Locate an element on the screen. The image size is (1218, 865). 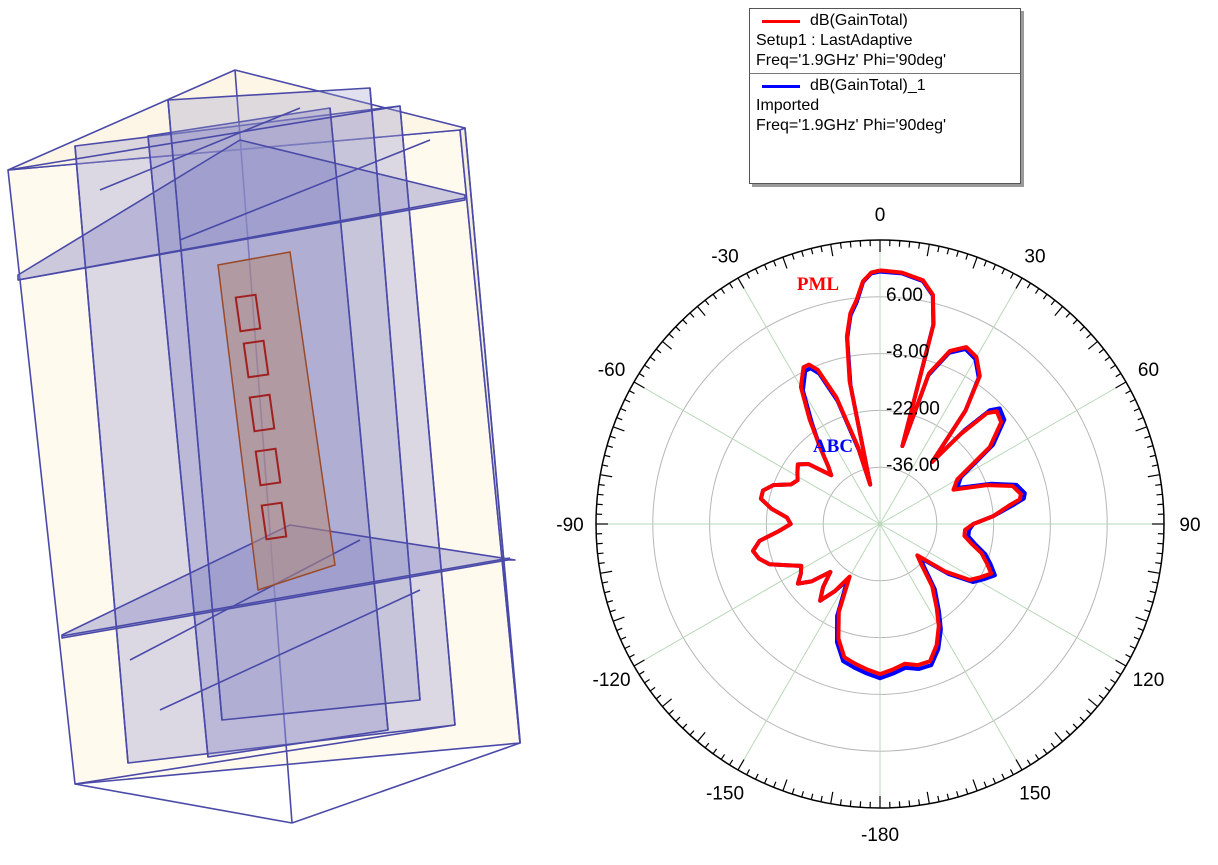
antenna-substrate is located at coordinates (276, 421).